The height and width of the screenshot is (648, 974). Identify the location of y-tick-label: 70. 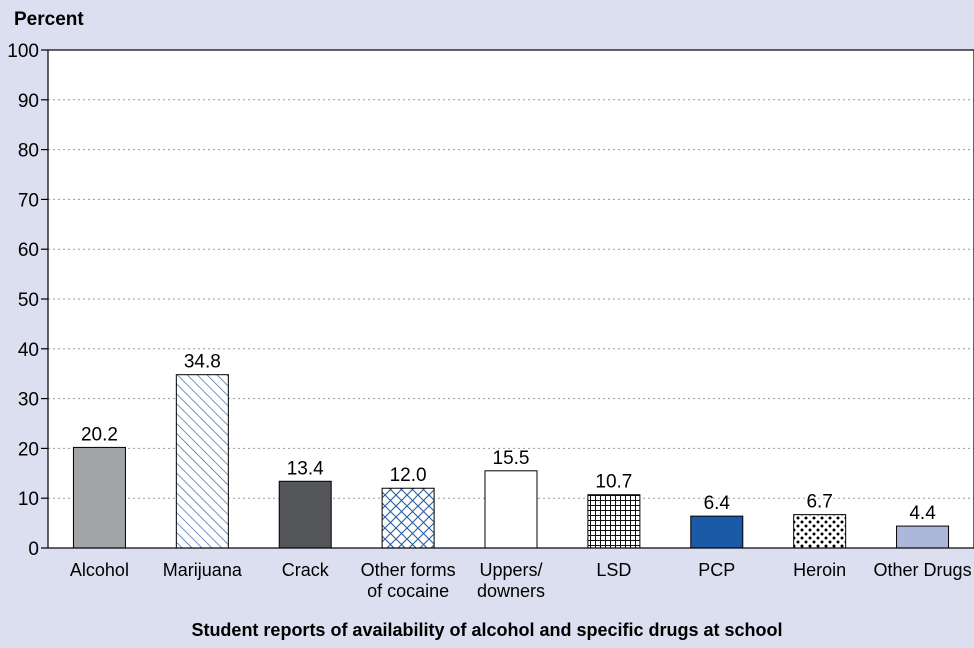
(28, 200).